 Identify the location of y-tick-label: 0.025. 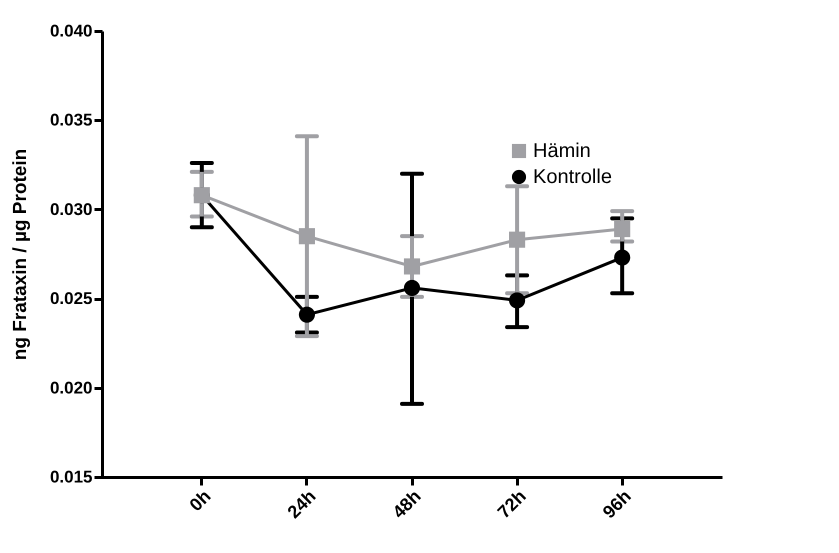
(71, 298).